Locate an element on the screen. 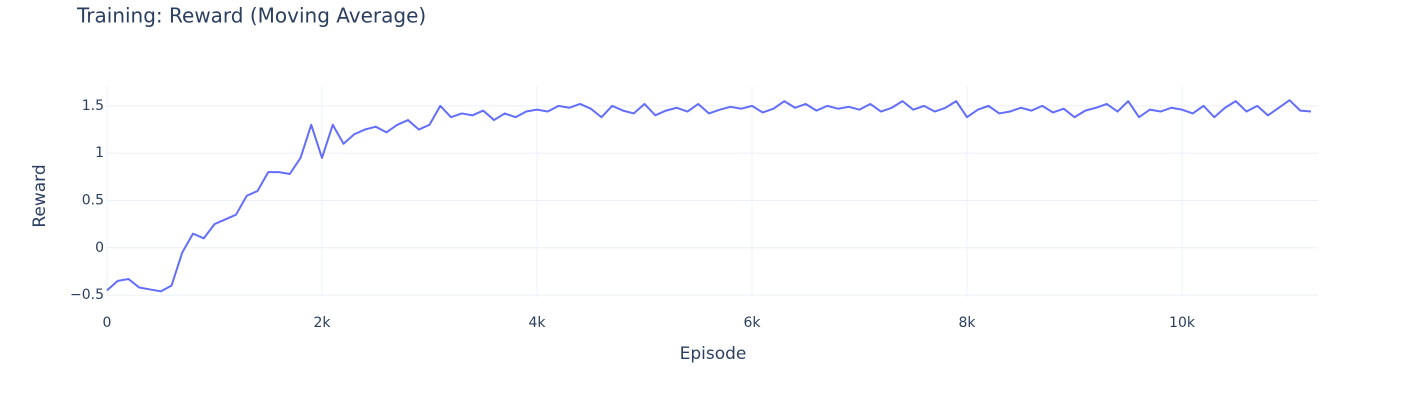 The image size is (1411, 402). chart-title: Training: Reward (Moving Average) is located at coordinates (251, 16).